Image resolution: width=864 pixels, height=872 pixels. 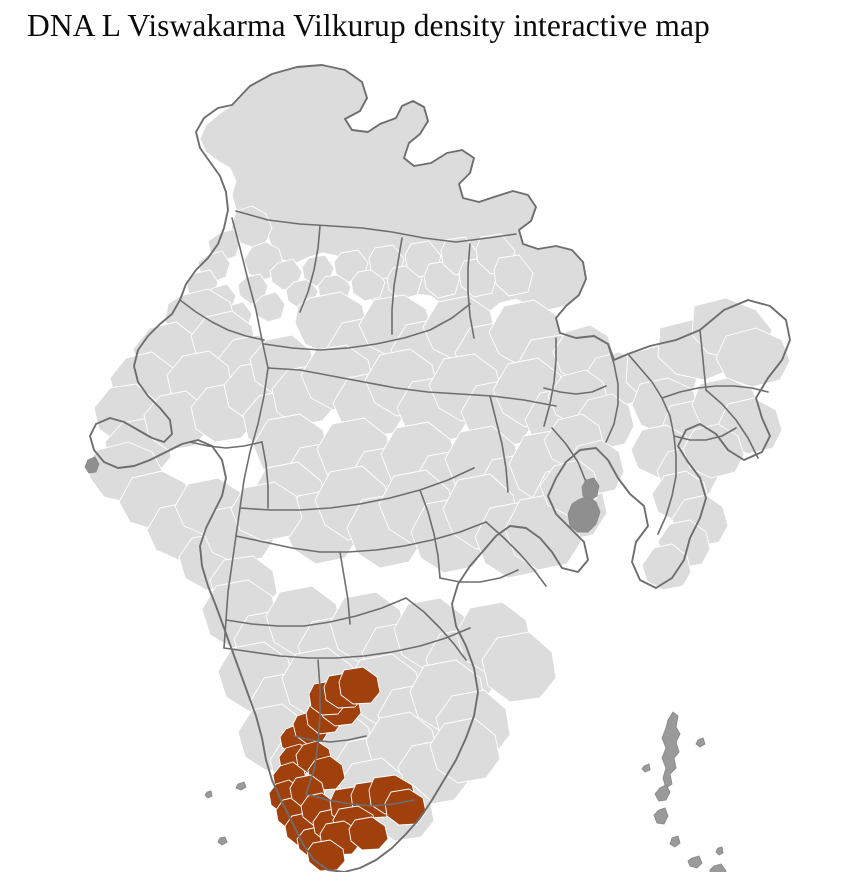 I want to click on west-coast-patch, so click(x=92, y=465).